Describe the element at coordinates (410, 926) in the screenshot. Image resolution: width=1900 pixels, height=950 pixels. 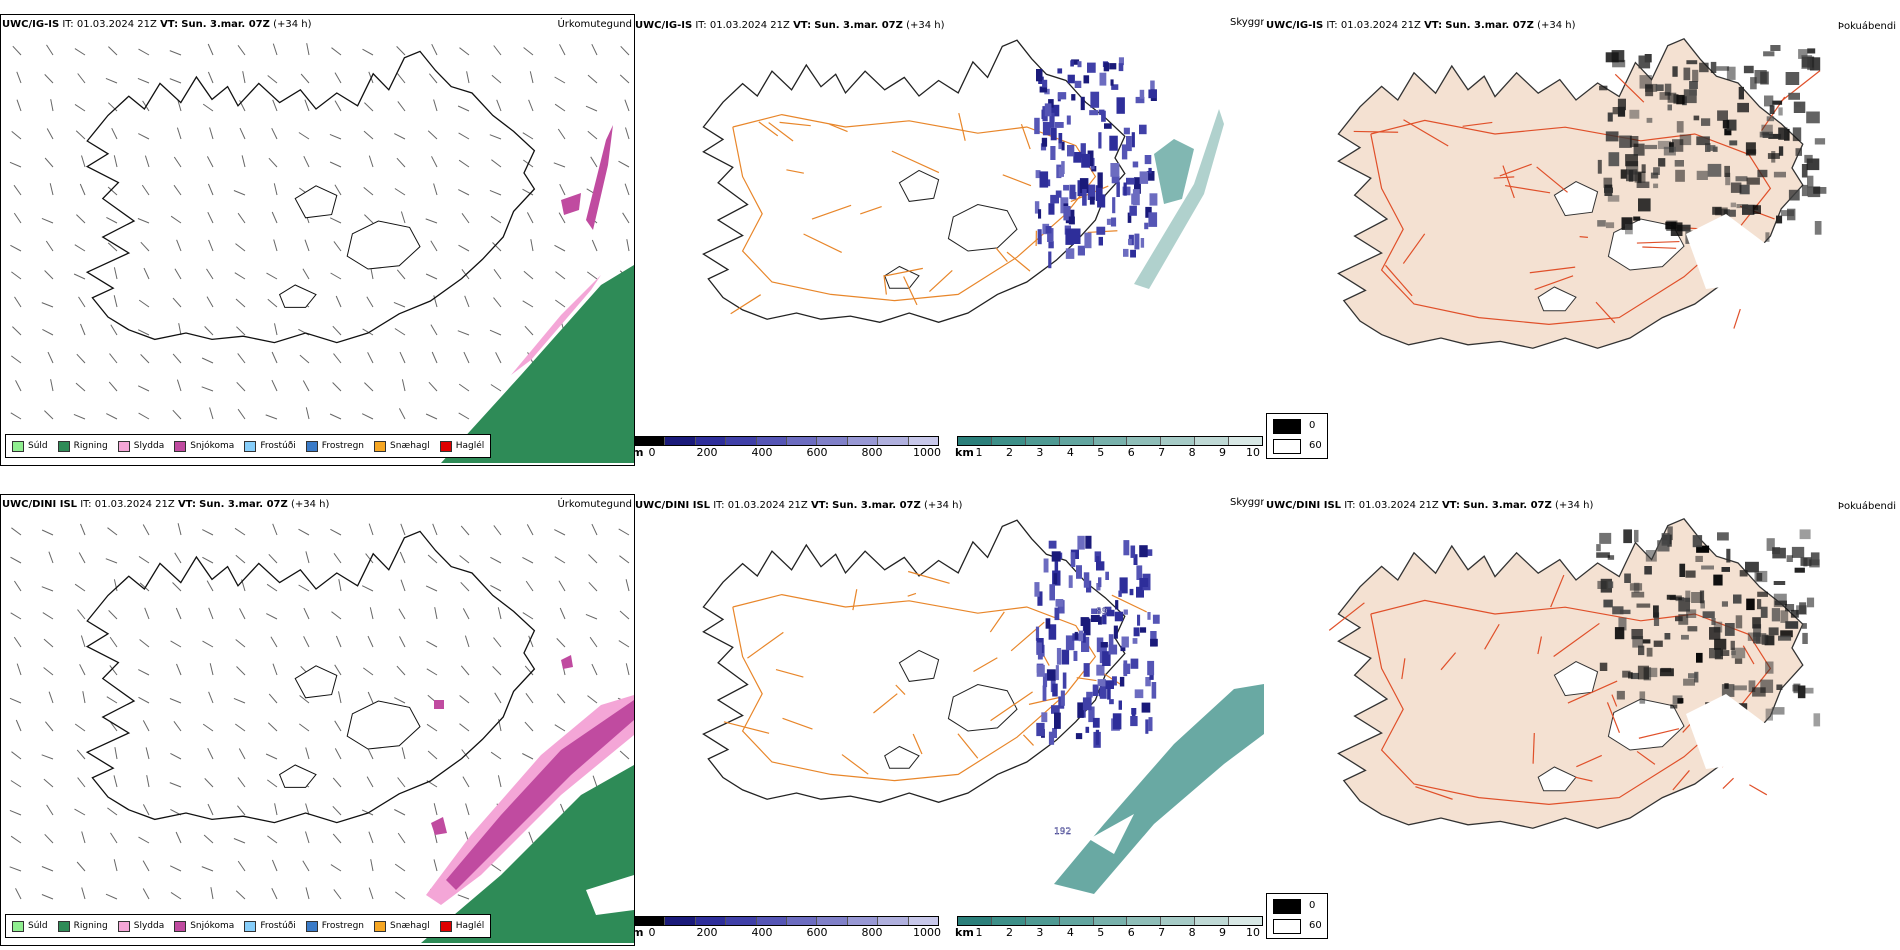
I see `precip-legend-label: Snæhagl` at that location.